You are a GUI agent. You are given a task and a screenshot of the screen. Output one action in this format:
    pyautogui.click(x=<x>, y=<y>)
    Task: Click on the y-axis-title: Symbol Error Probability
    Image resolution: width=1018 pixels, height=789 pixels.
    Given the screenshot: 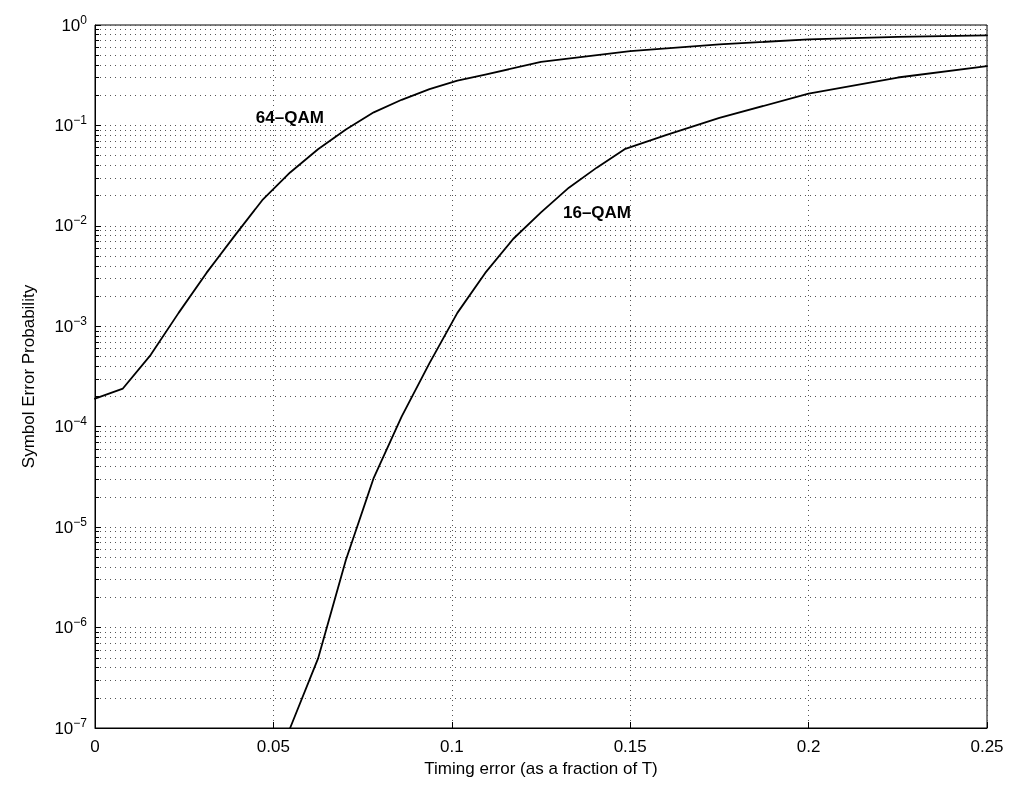 What is the action you would take?
    pyautogui.click(x=28, y=376)
    